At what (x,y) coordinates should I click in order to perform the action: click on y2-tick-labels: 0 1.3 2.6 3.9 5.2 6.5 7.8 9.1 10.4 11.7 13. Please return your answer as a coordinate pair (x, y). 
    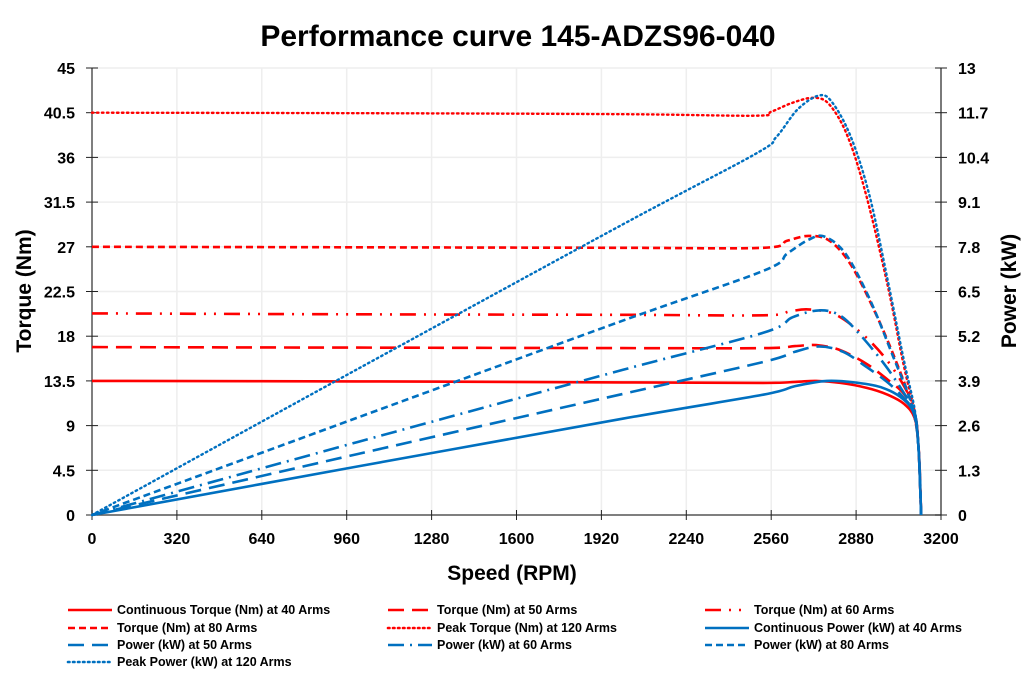
    Looking at the image, I should click on (973, 293).